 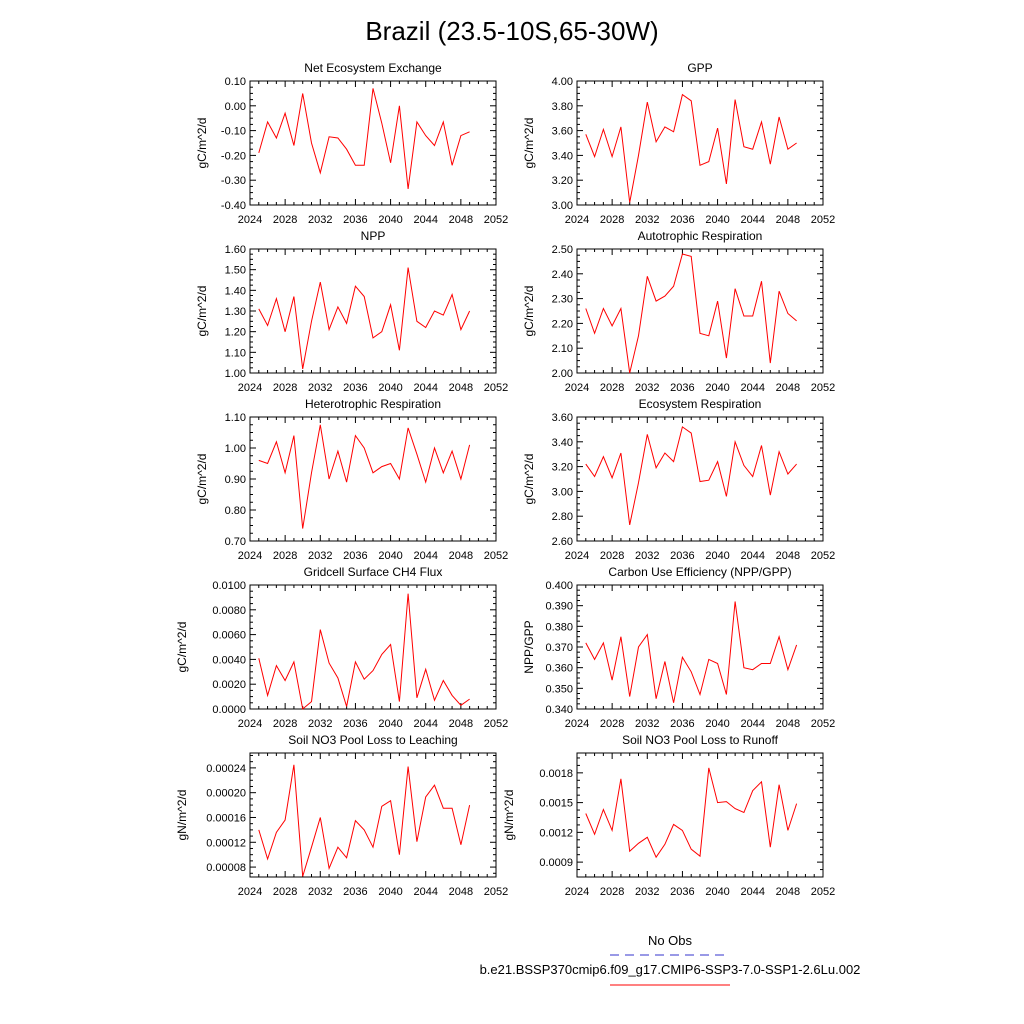 What do you see at coordinates (233, 132) in the screenshot?
I see `y-tick-label: -0.10` at bounding box center [233, 132].